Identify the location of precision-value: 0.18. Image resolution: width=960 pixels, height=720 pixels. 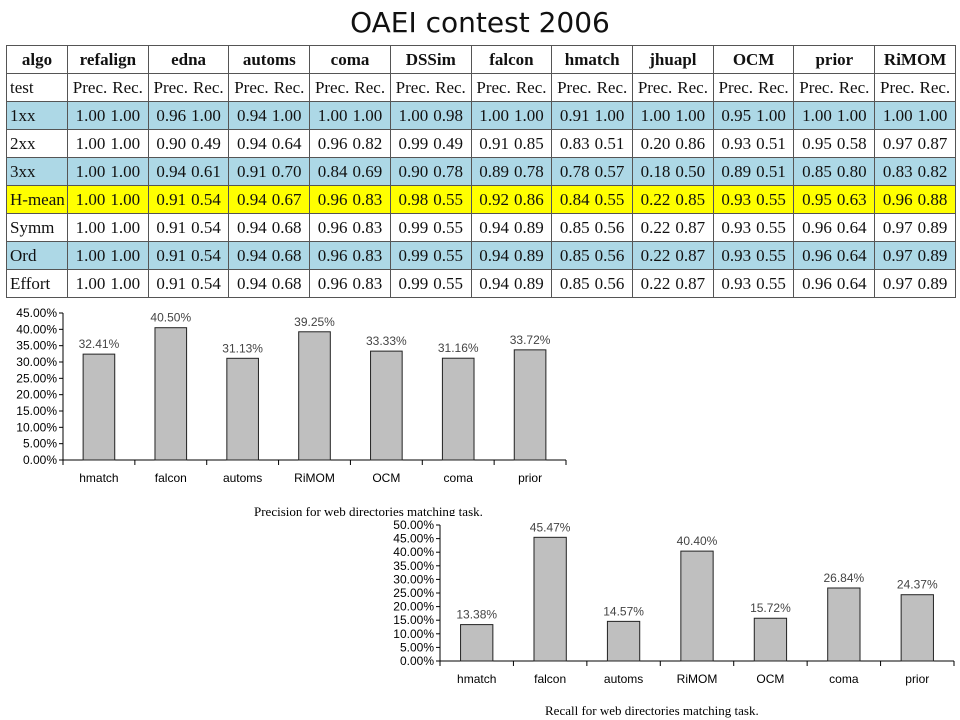
(655, 171).